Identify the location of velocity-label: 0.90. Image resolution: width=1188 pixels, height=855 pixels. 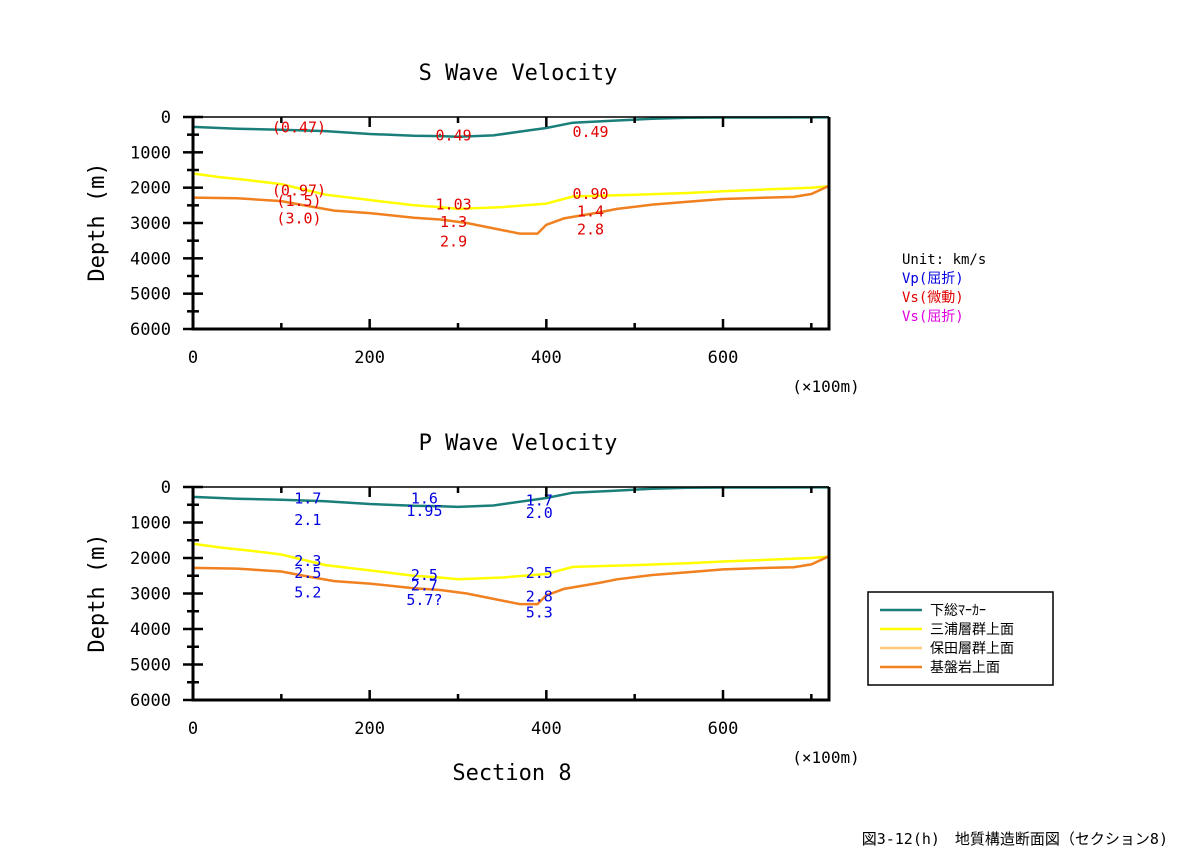
(590, 194).